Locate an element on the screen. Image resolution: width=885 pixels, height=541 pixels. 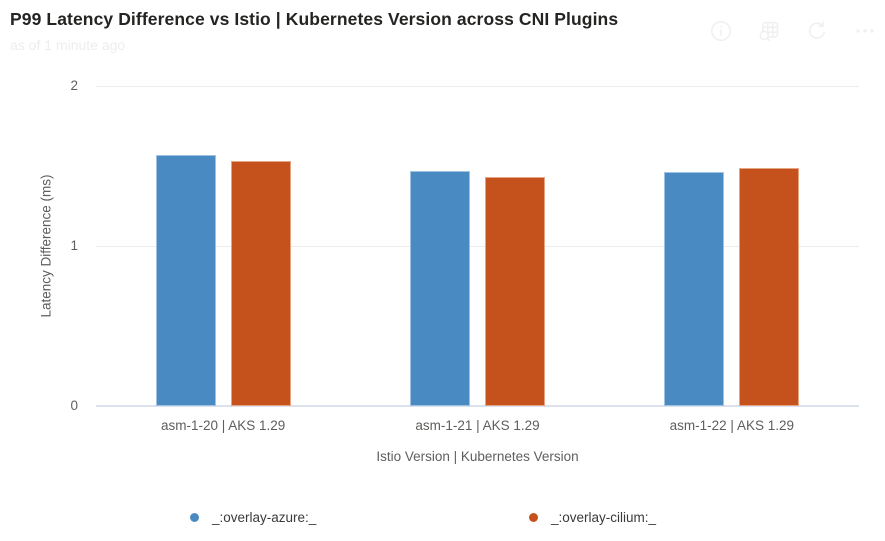
x-tick-label-2: asm-1-22 | AKS 1.29 is located at coordinates (731, 425).